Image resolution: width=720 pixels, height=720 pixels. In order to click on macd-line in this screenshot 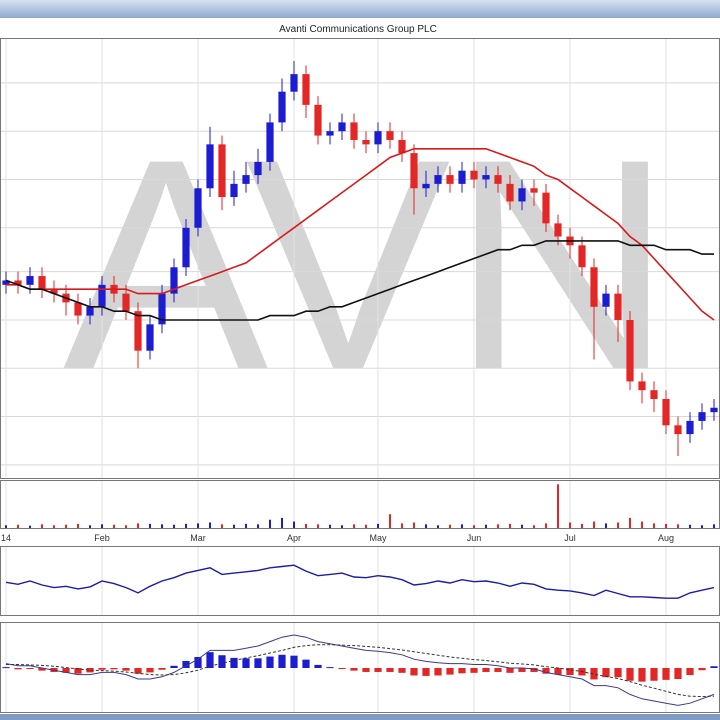, I will do `click(360, 670)`.